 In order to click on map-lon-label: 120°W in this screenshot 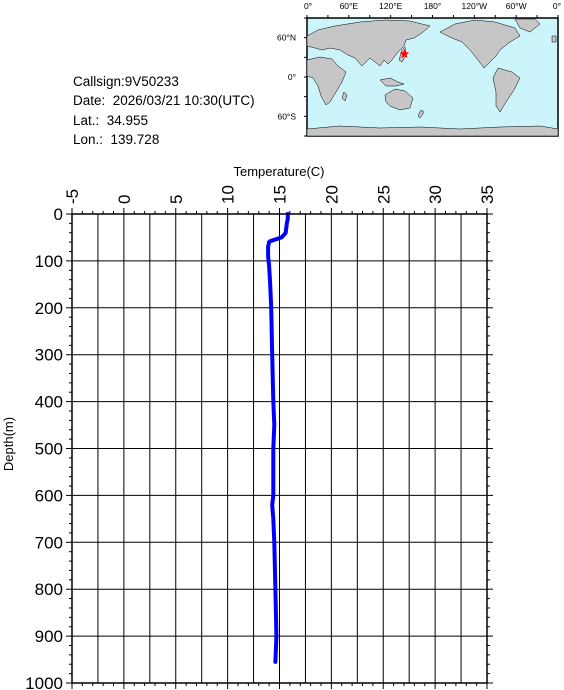, I will do `click(475, 6)`.